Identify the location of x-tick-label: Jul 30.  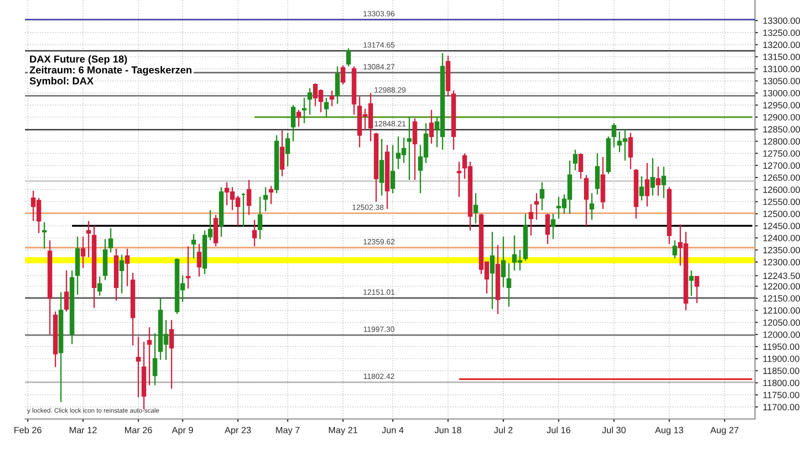
(614, 430).